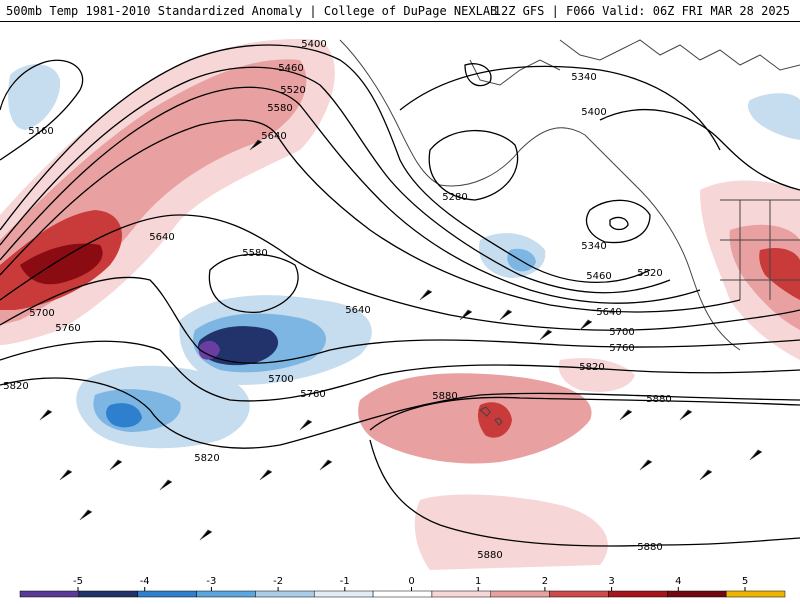 The width and height of the screenshot is (800, 604). Describe the element at coordinates (478, 581) in the screenshot. I see `colorbar-label: 1` at that location.